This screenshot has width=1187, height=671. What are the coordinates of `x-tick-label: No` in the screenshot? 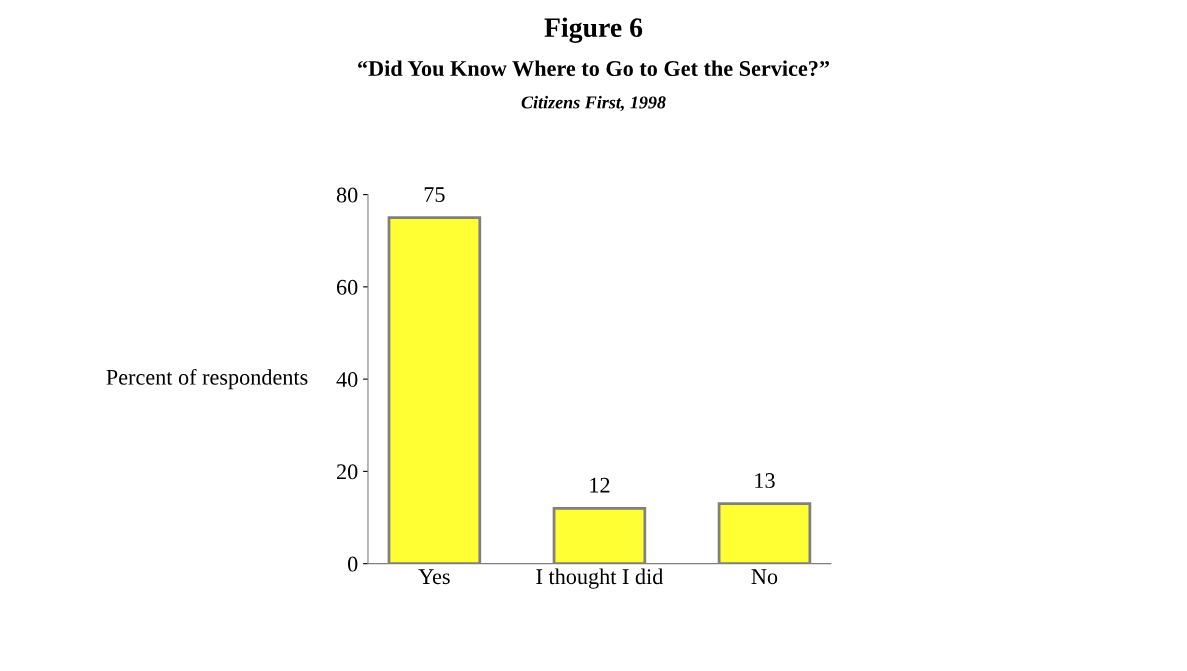 It's located at (764, 577).